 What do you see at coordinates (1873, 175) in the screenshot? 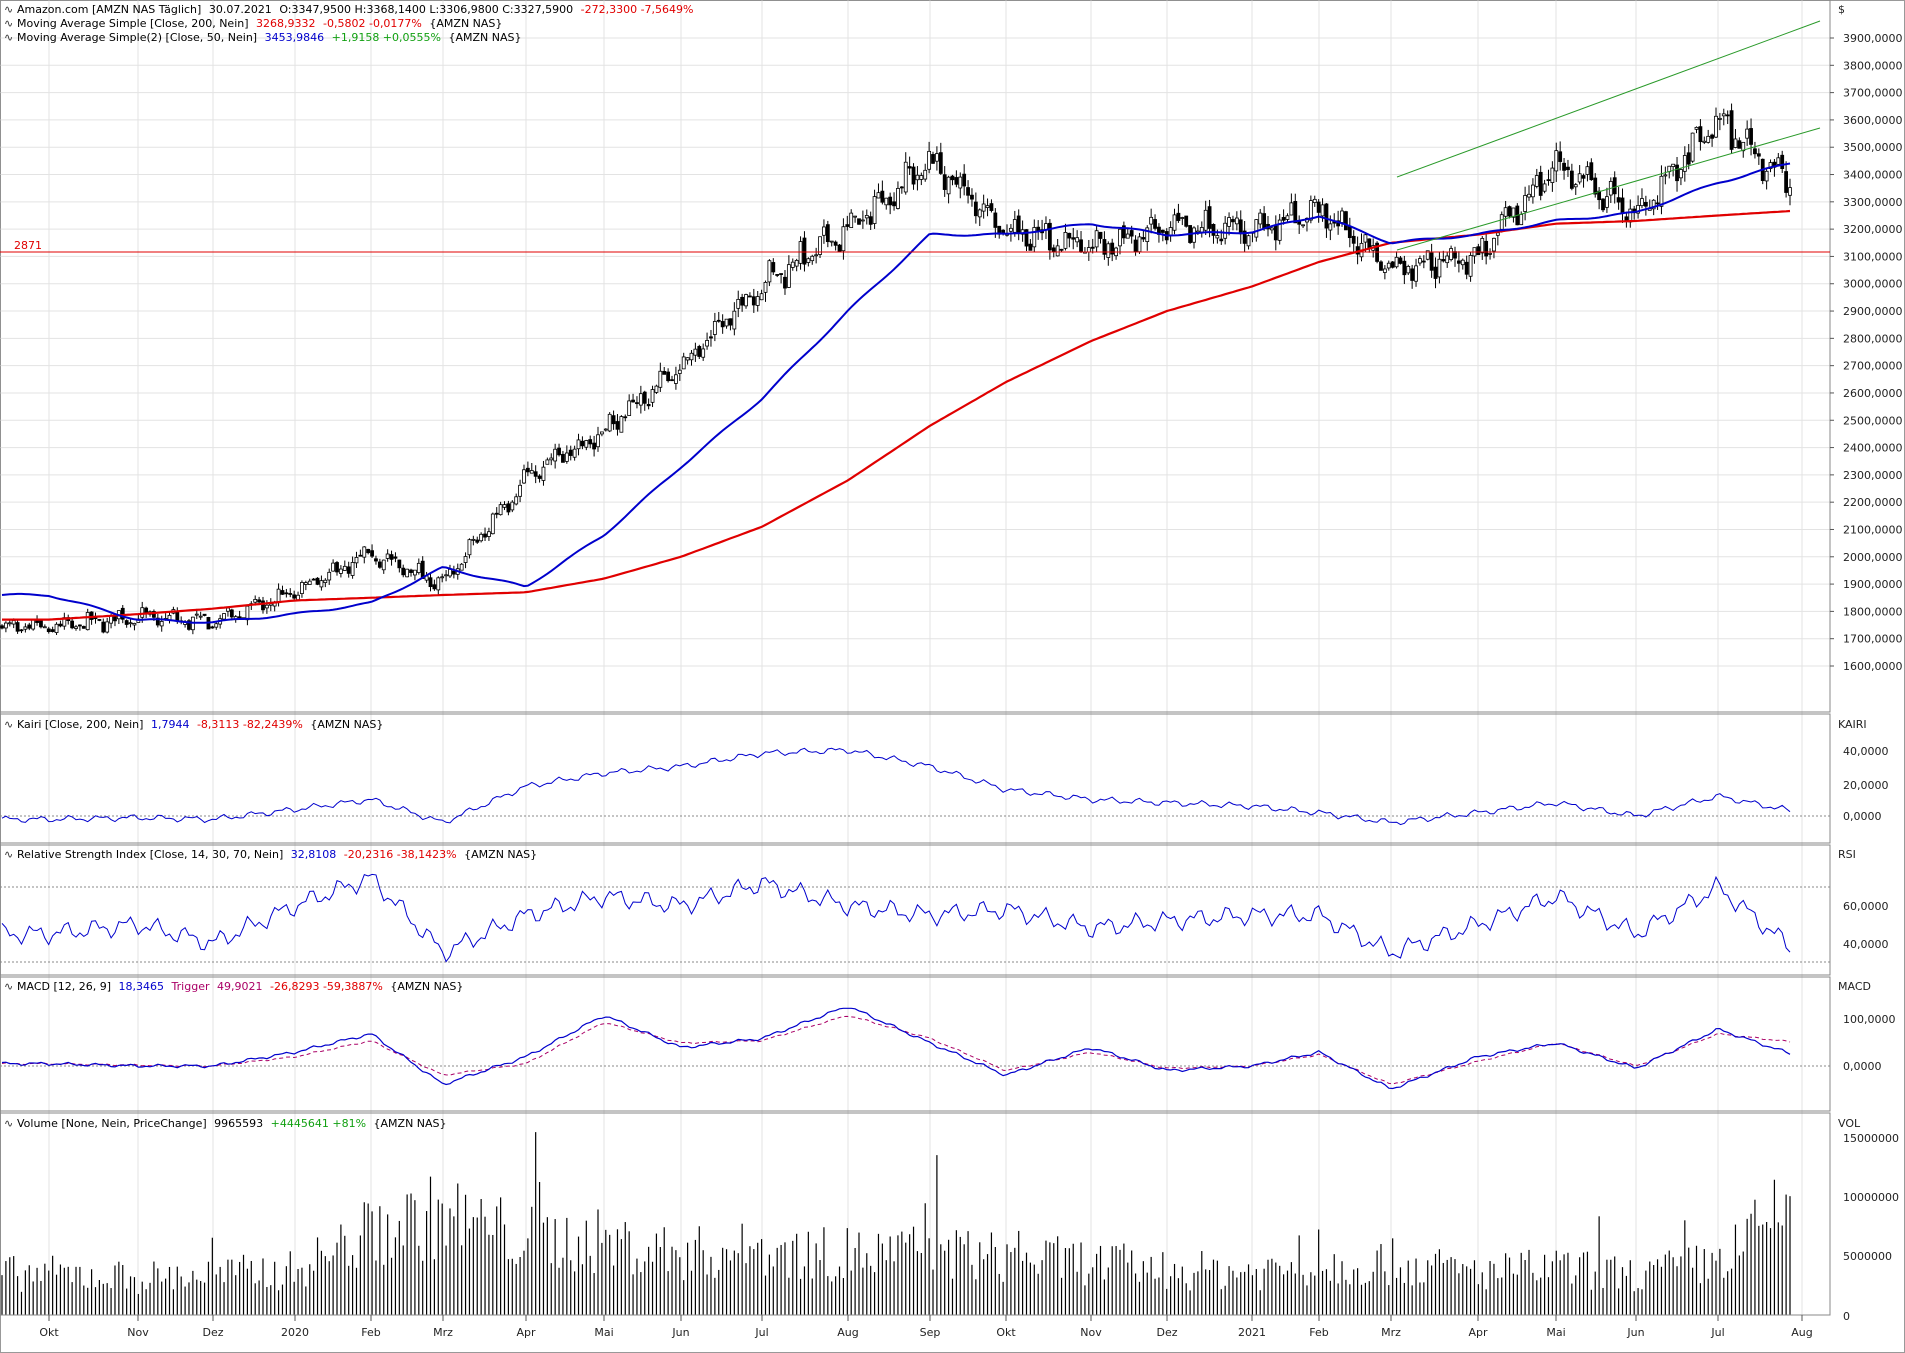
I see `price-tick-label: 3400,0000` at bounding box center [1873, 175].